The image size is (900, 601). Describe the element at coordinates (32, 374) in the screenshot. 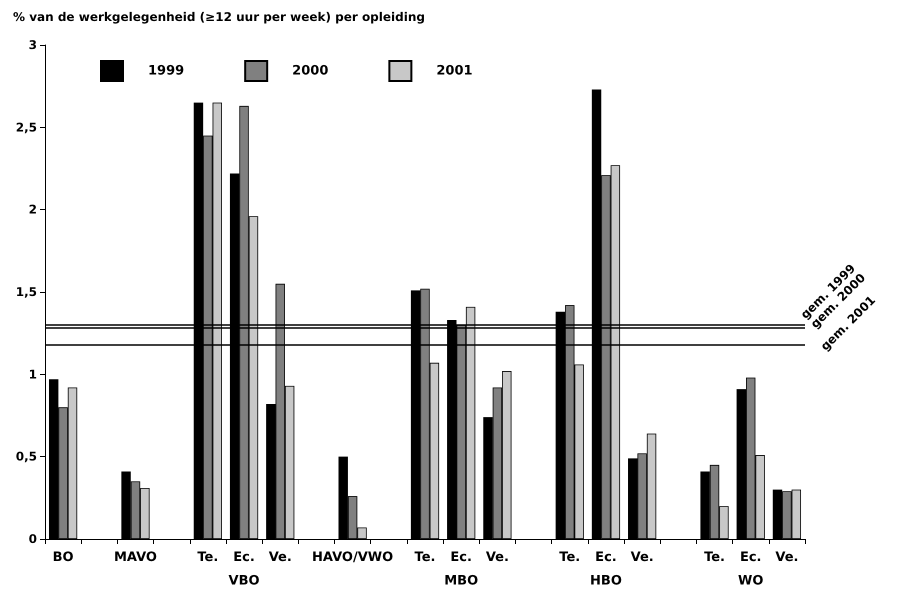

I see `y-tick-label: 1` at that location.